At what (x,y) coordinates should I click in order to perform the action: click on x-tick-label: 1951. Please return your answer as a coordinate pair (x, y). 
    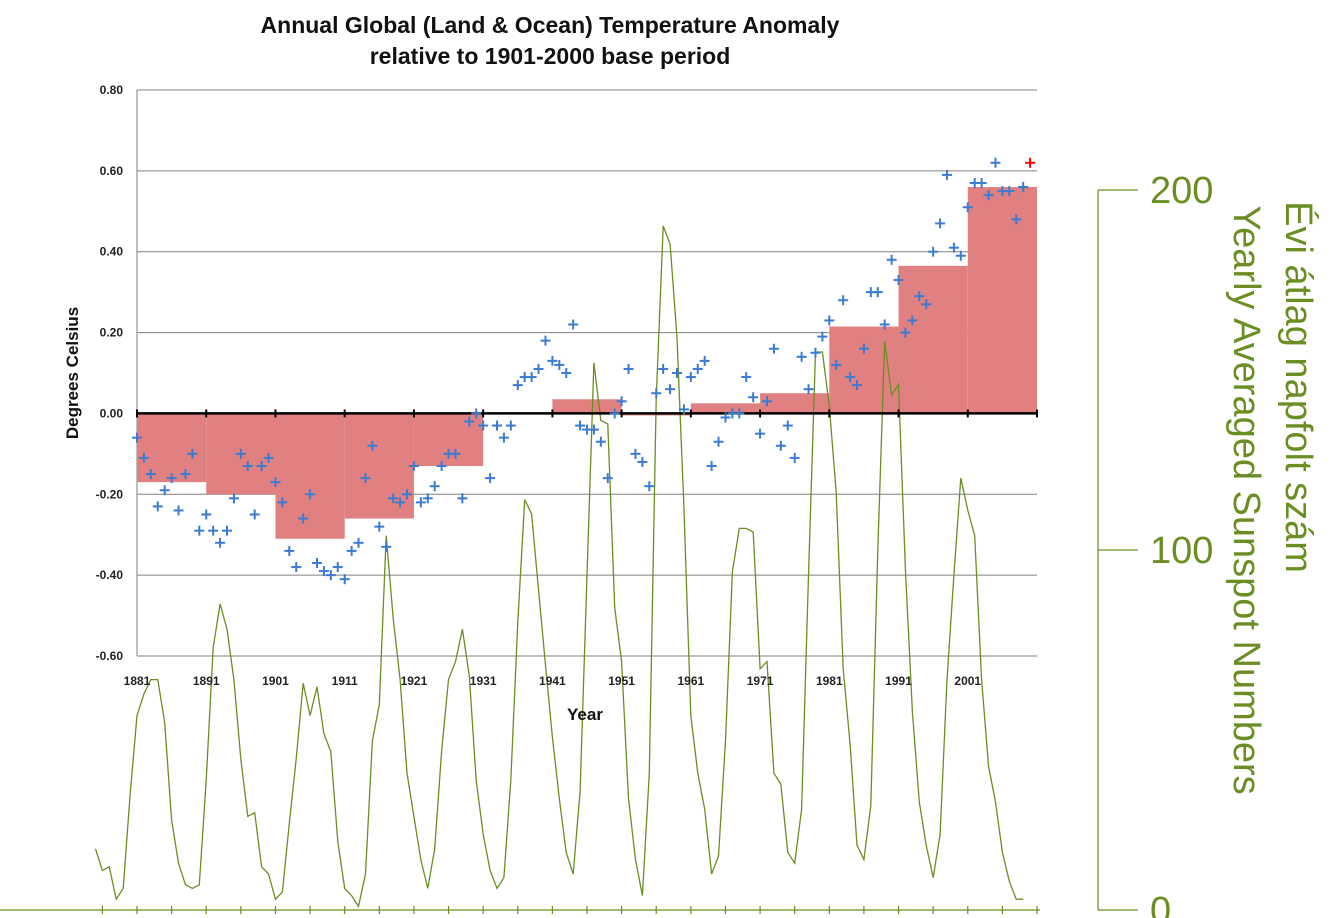
    Looking at the image, I should click on (621, 681).